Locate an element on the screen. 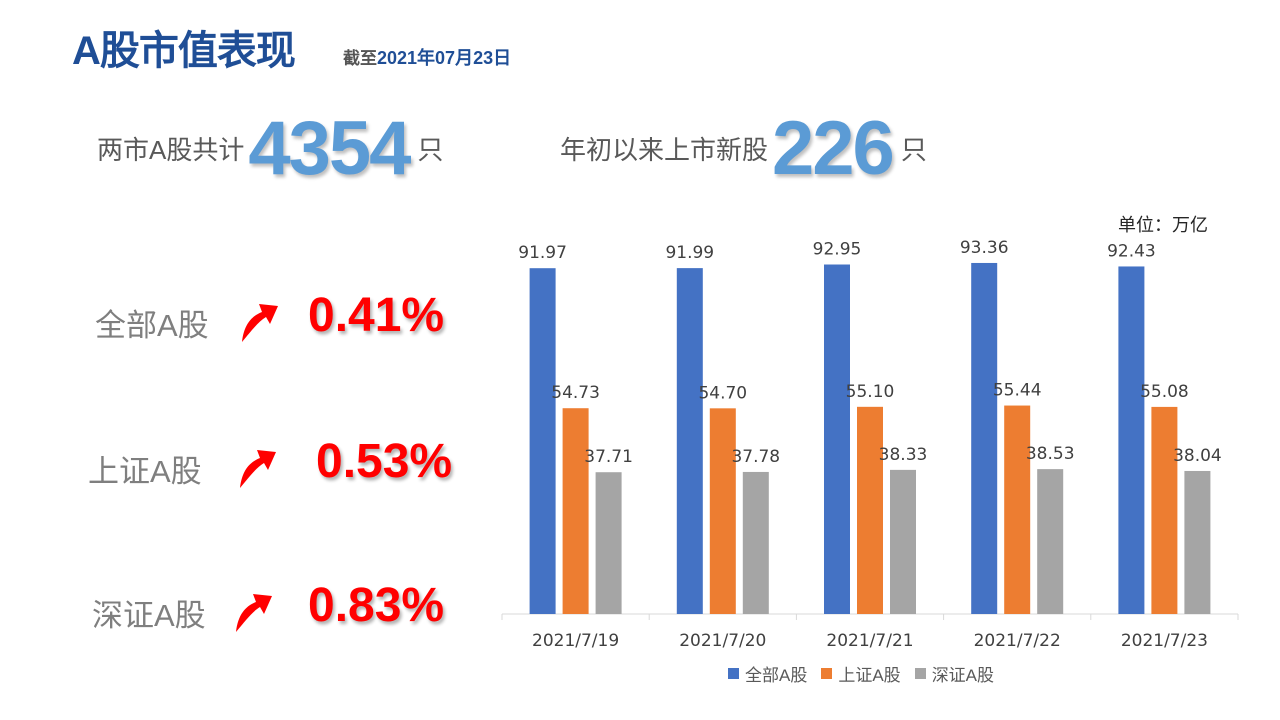  data-label: 93.36 is located at coordinates (984, 248).